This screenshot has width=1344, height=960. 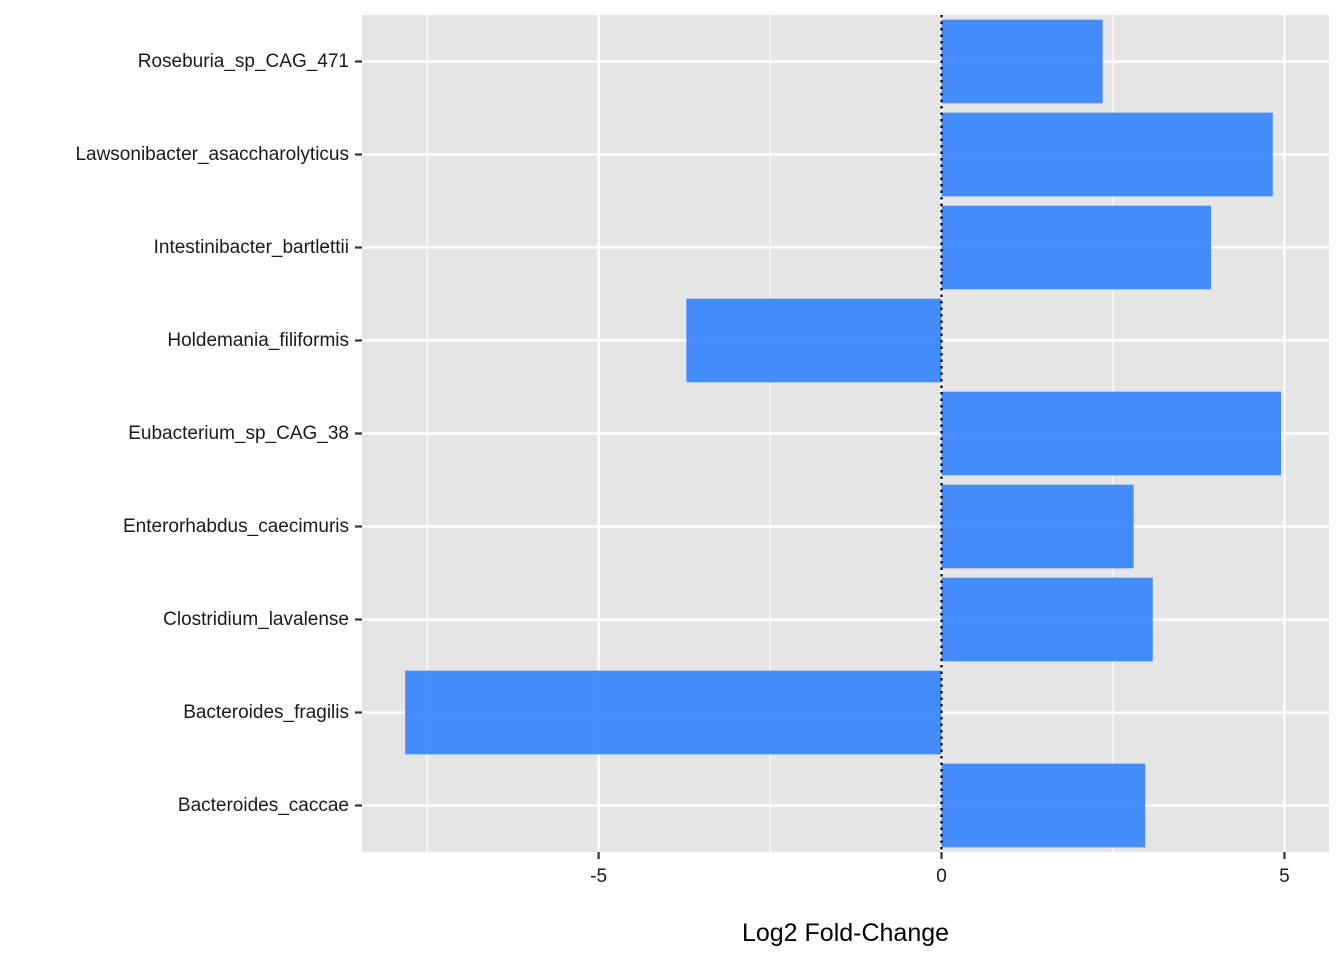 I want to click on y-tick-label: Bacteroides_fragilis, so click(x=266, y=712).